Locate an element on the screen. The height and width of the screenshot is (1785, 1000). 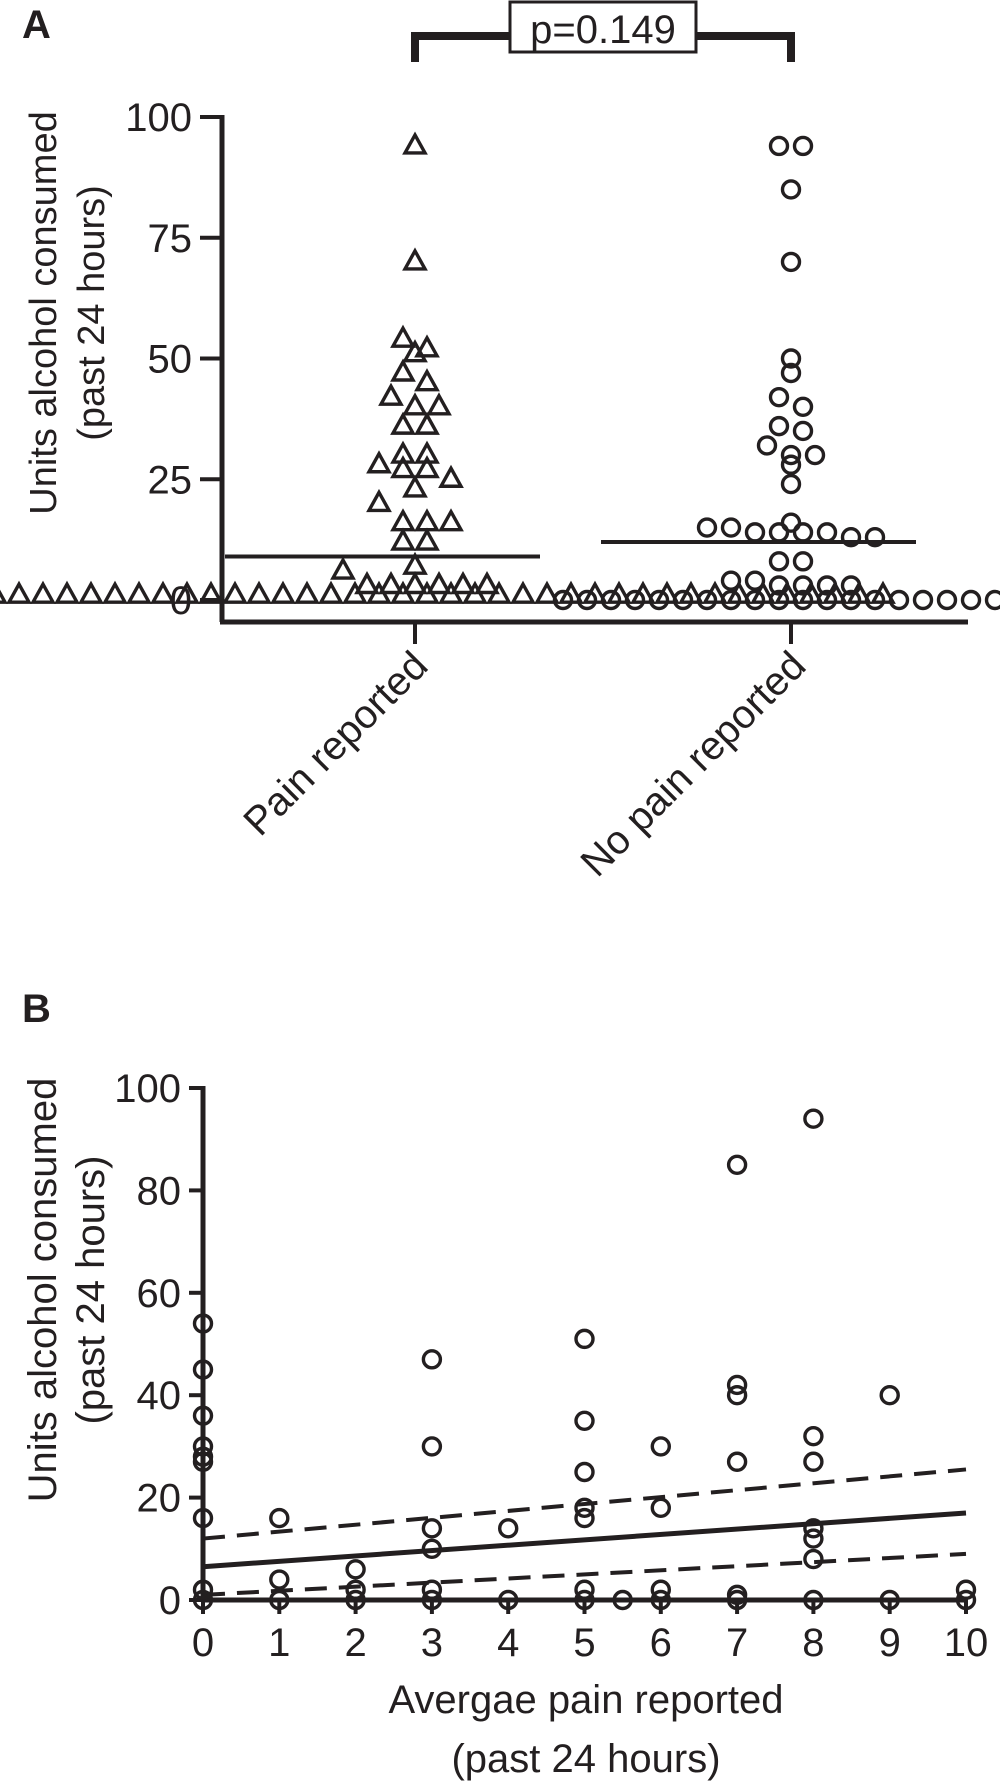
panel-a-ytick-label: 100 is located at coordinates (158, 118).